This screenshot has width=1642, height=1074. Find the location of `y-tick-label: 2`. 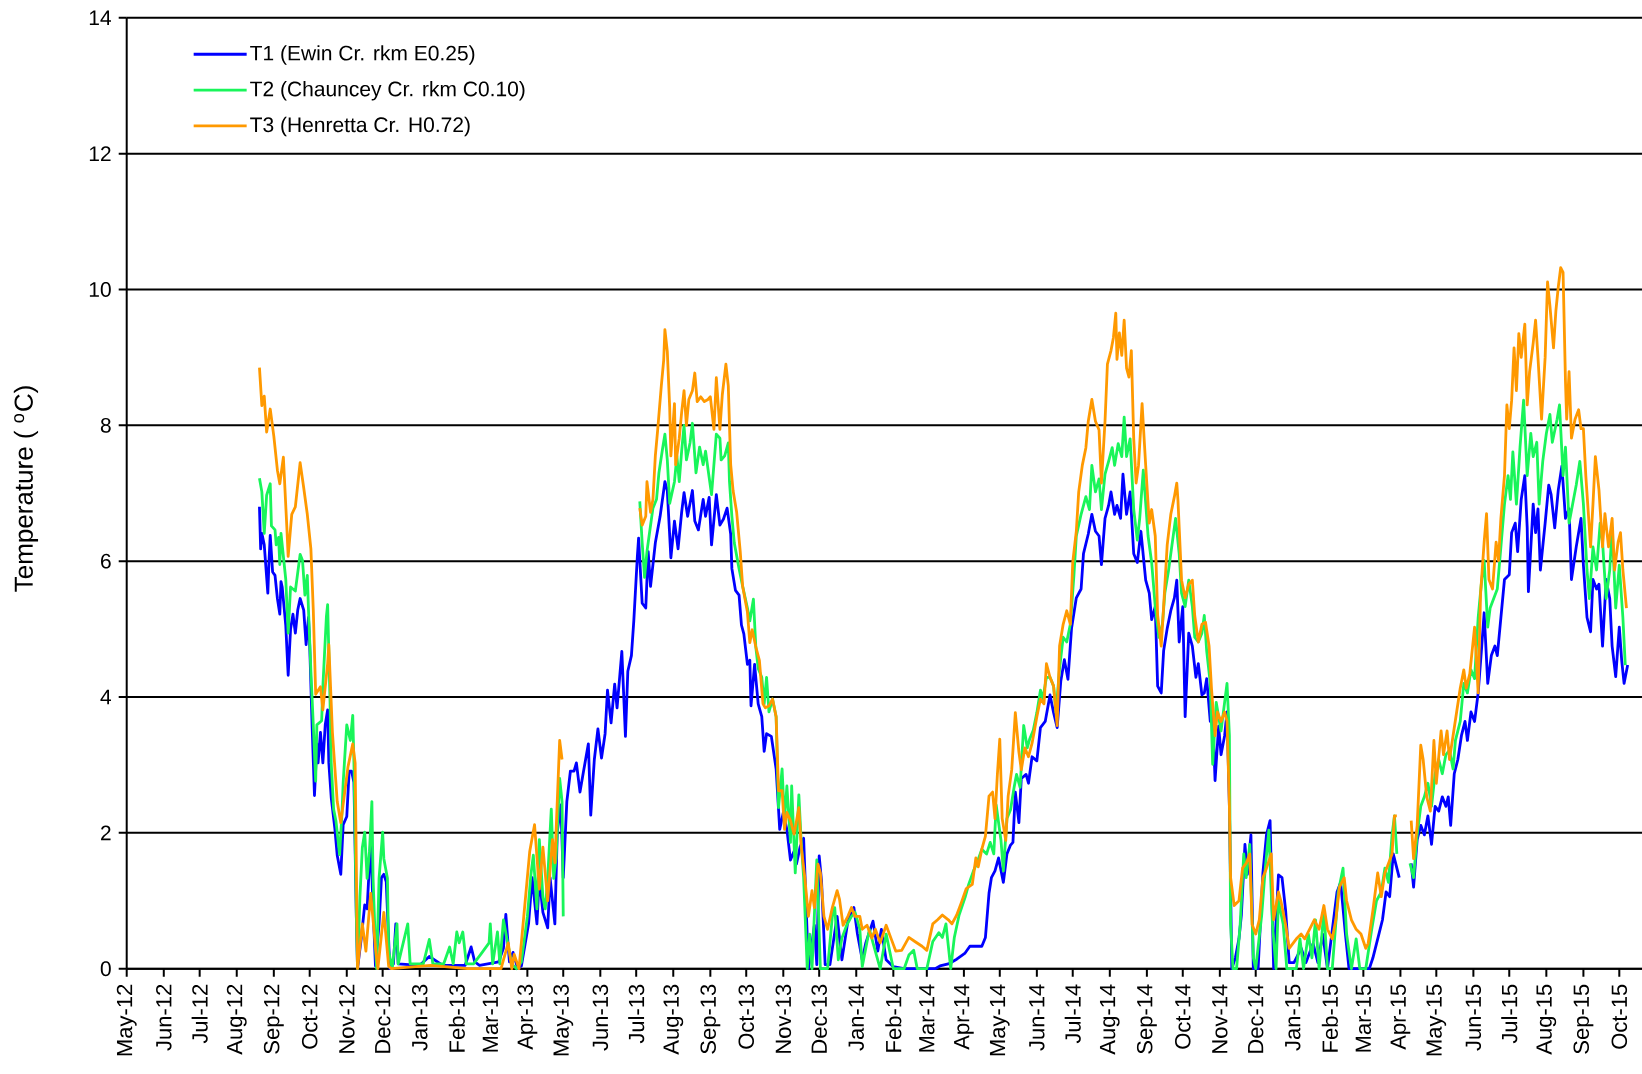

y-tick-label: 2 is located at coordinates (106, 833).